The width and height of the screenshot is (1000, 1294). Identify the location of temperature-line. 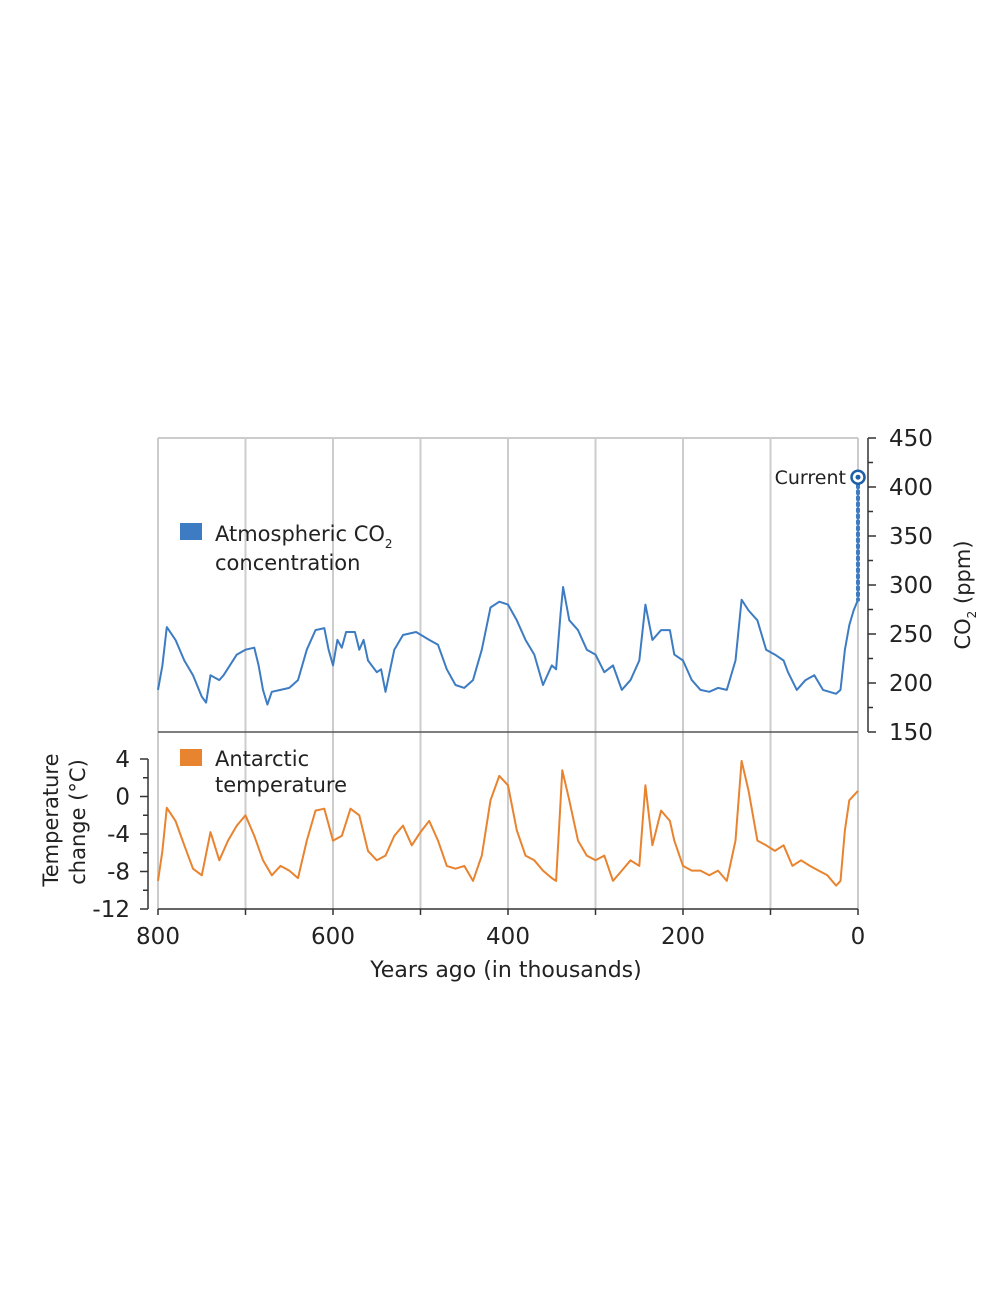
(508, 823).